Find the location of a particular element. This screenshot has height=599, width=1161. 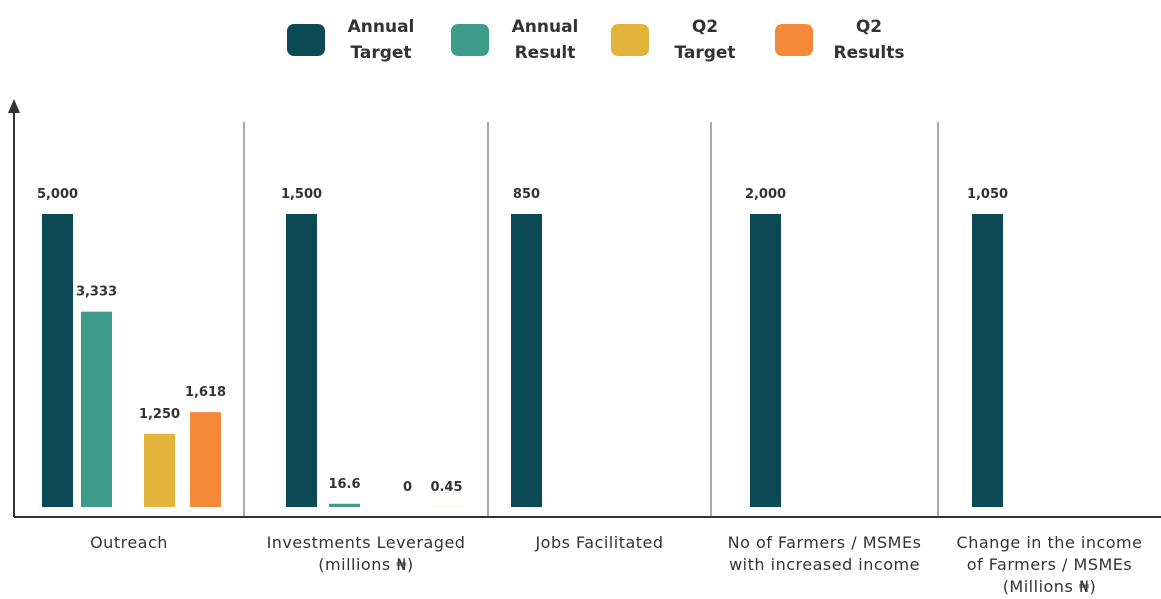

axis-arrow is located at coordinates (14, 106).